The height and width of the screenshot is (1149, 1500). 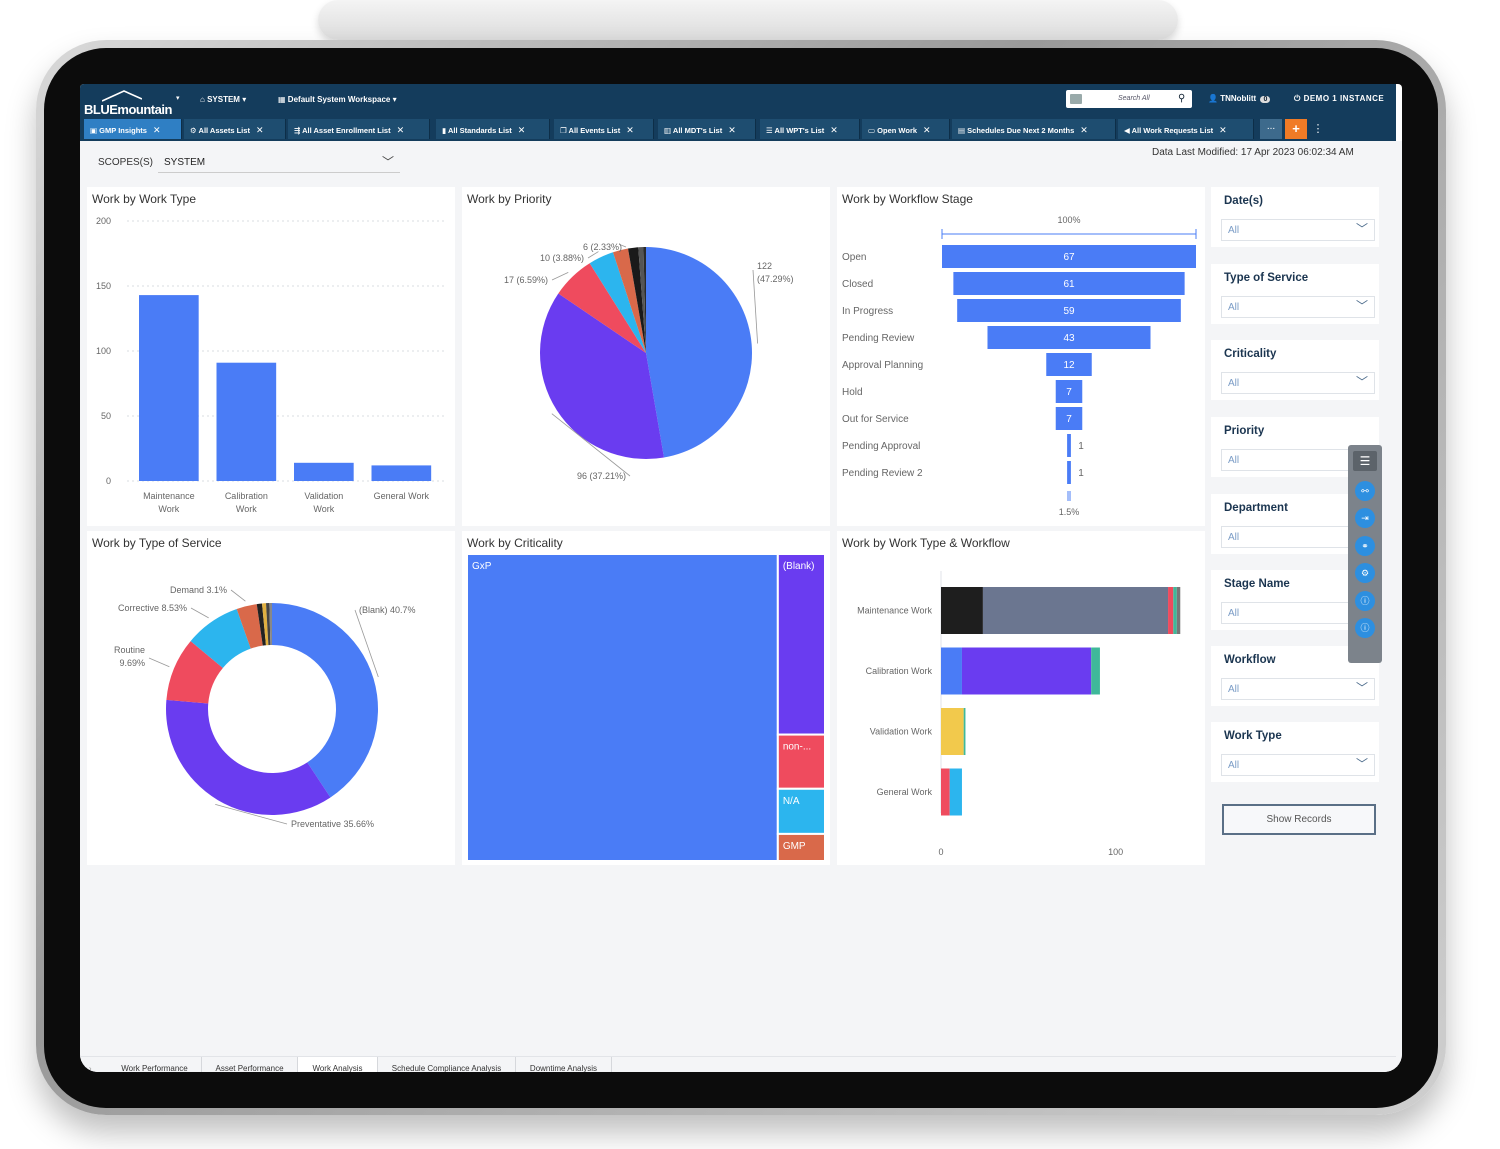 What do you see at coordinates (246, 496) in the screenshot?
I see `x-tick-line: Calibration` at bounding box center [246, 496].